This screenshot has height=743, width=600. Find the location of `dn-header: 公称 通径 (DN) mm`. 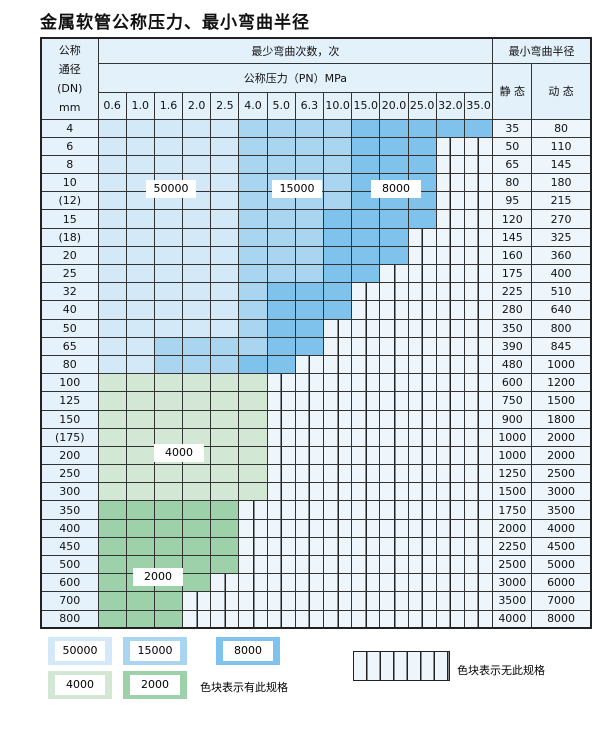

dn-header: 公称 通径 (DN) mm is located at coordinates (69, 78).